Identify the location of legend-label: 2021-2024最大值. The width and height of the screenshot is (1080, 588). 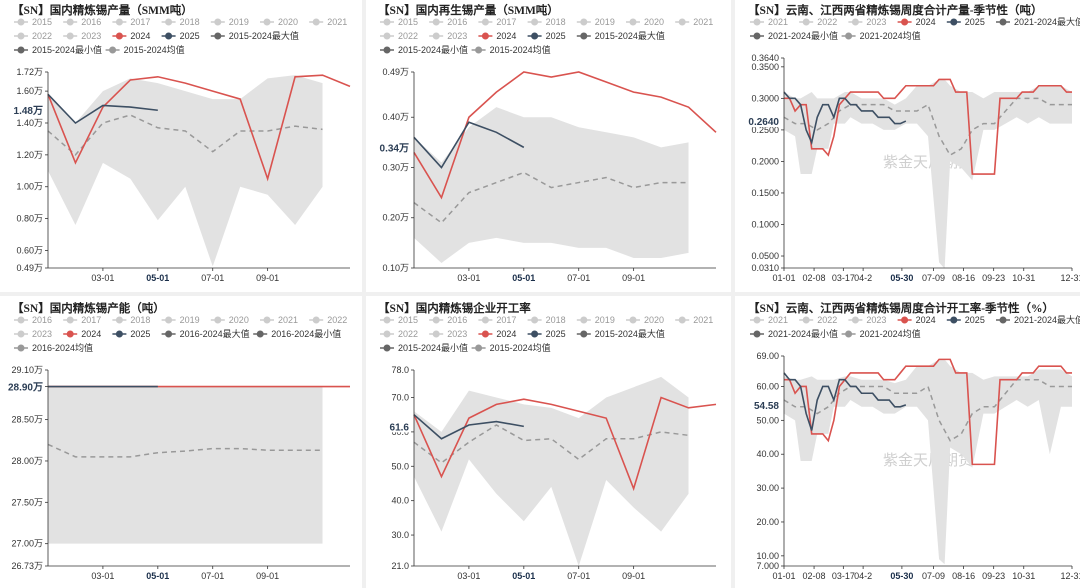
(1047, 319).